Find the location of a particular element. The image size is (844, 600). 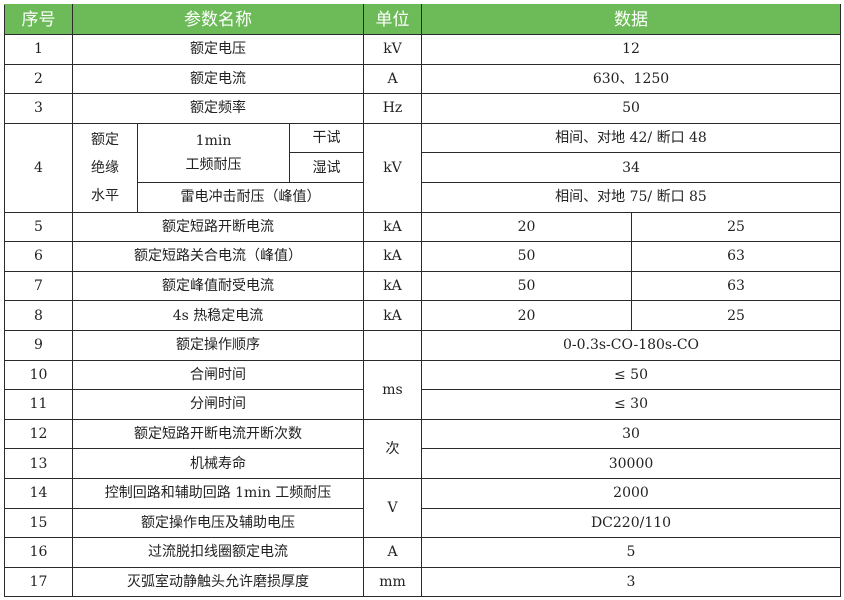

row-name: 额定频率 is located at coordinates (218, 108).